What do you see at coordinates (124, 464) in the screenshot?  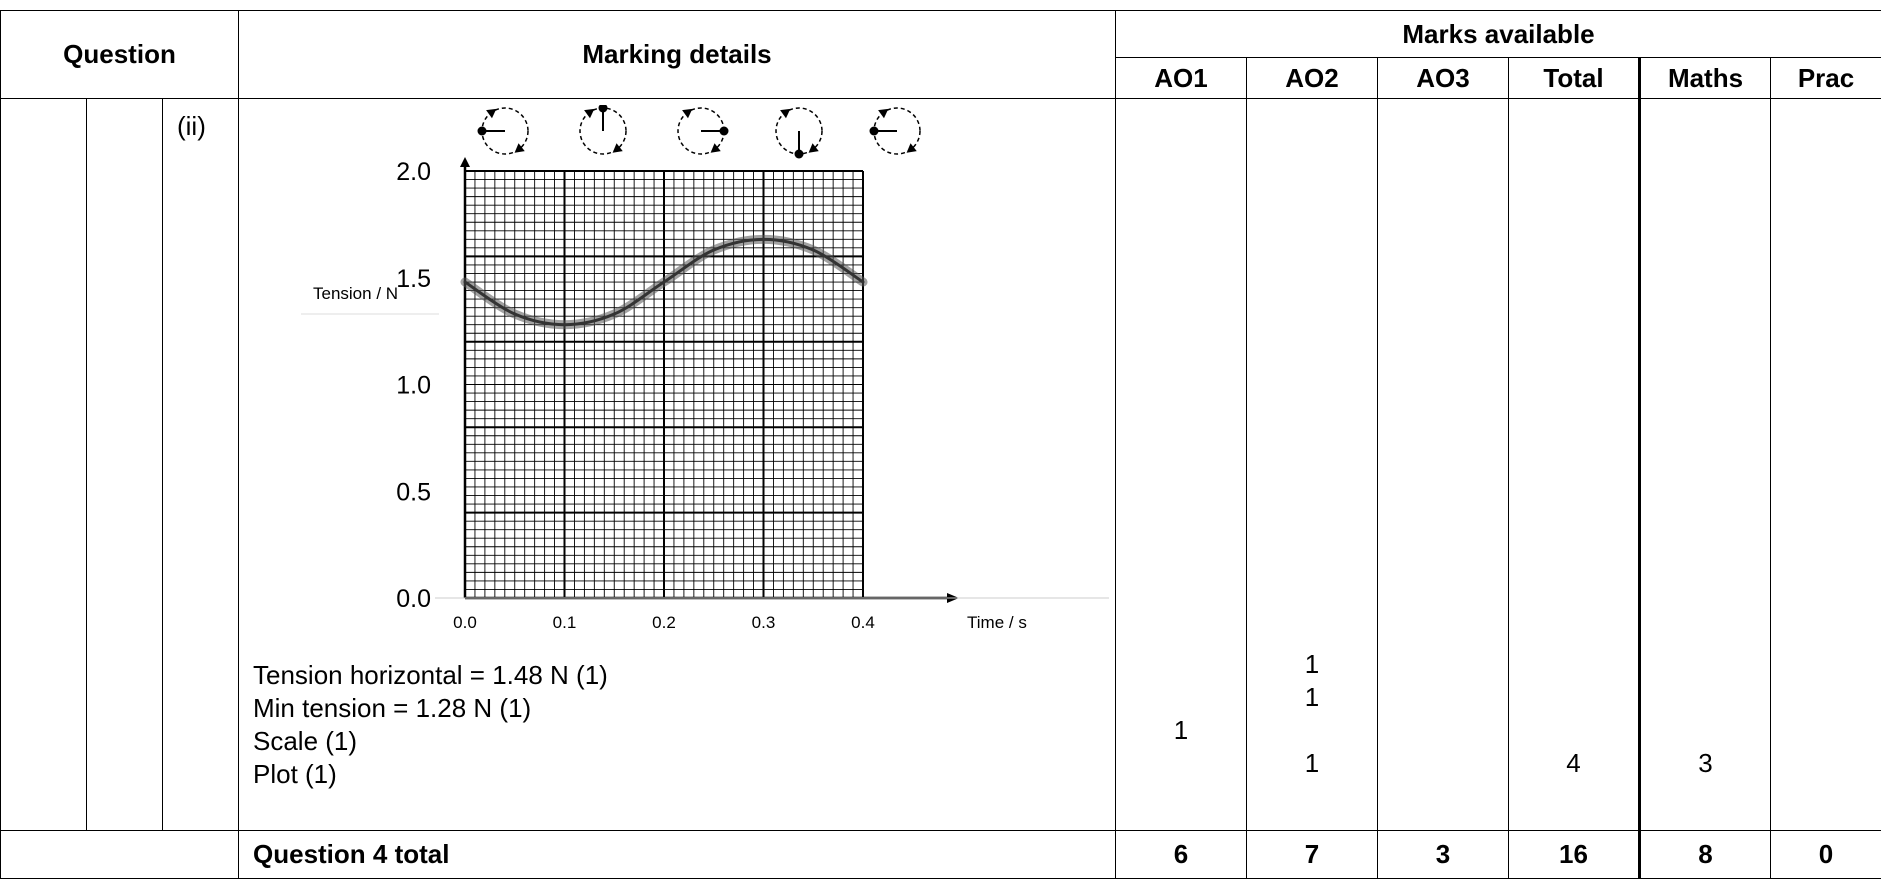 I see `question-part-cell` at bounding box center [124, 464].